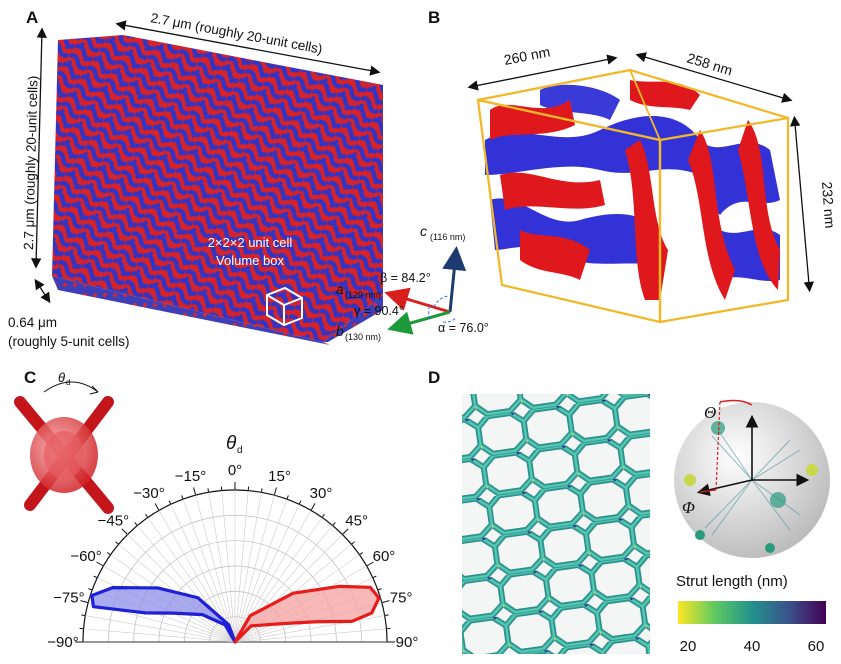 This screenshot has height=664, width=841. Describe the element at coordinates (542, 72) in the screenshot. I see `dim-arrow-front` at that location.